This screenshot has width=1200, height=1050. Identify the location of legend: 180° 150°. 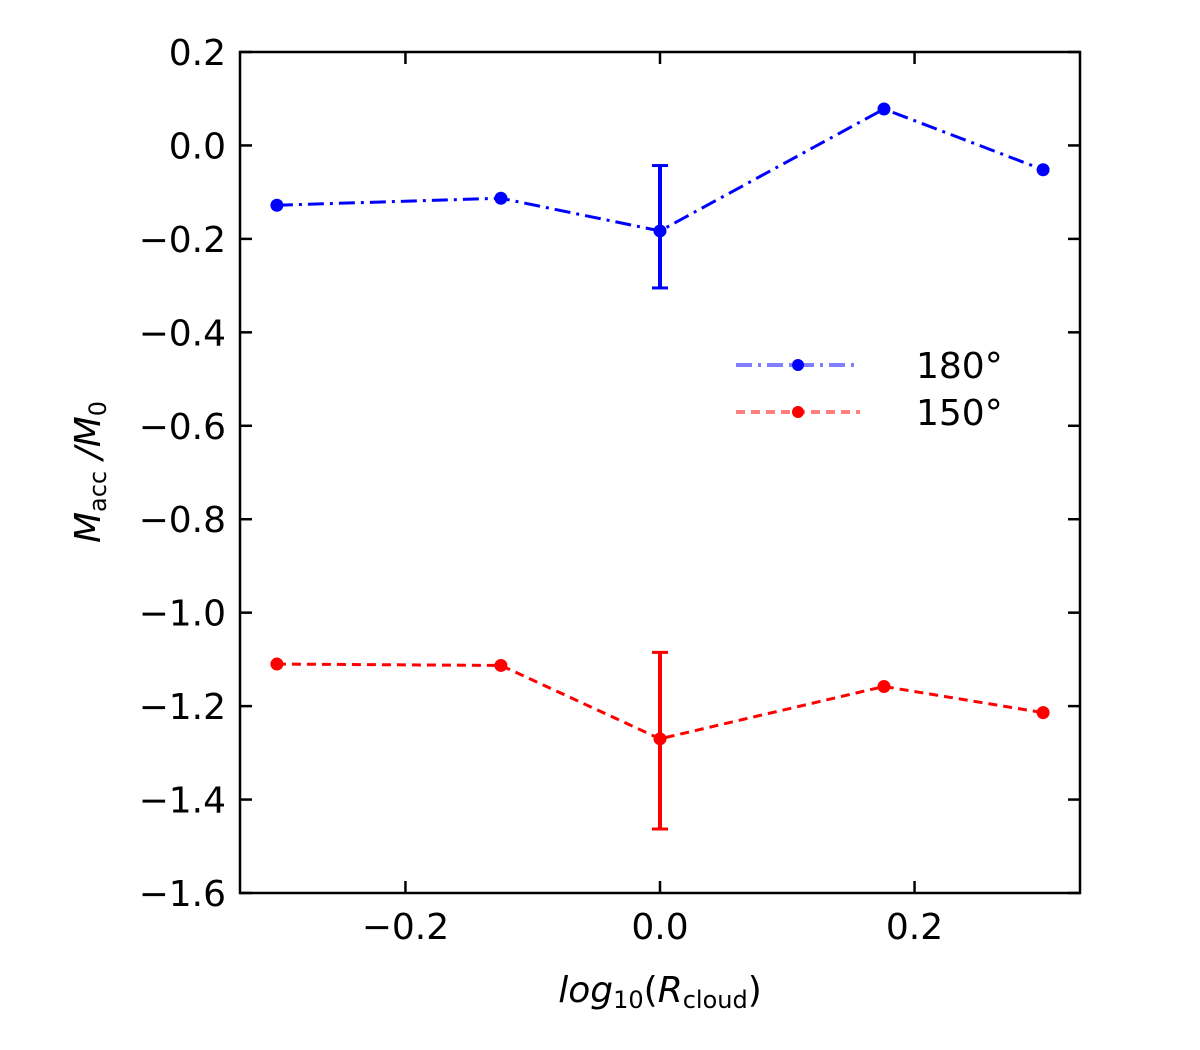
(869, 390).